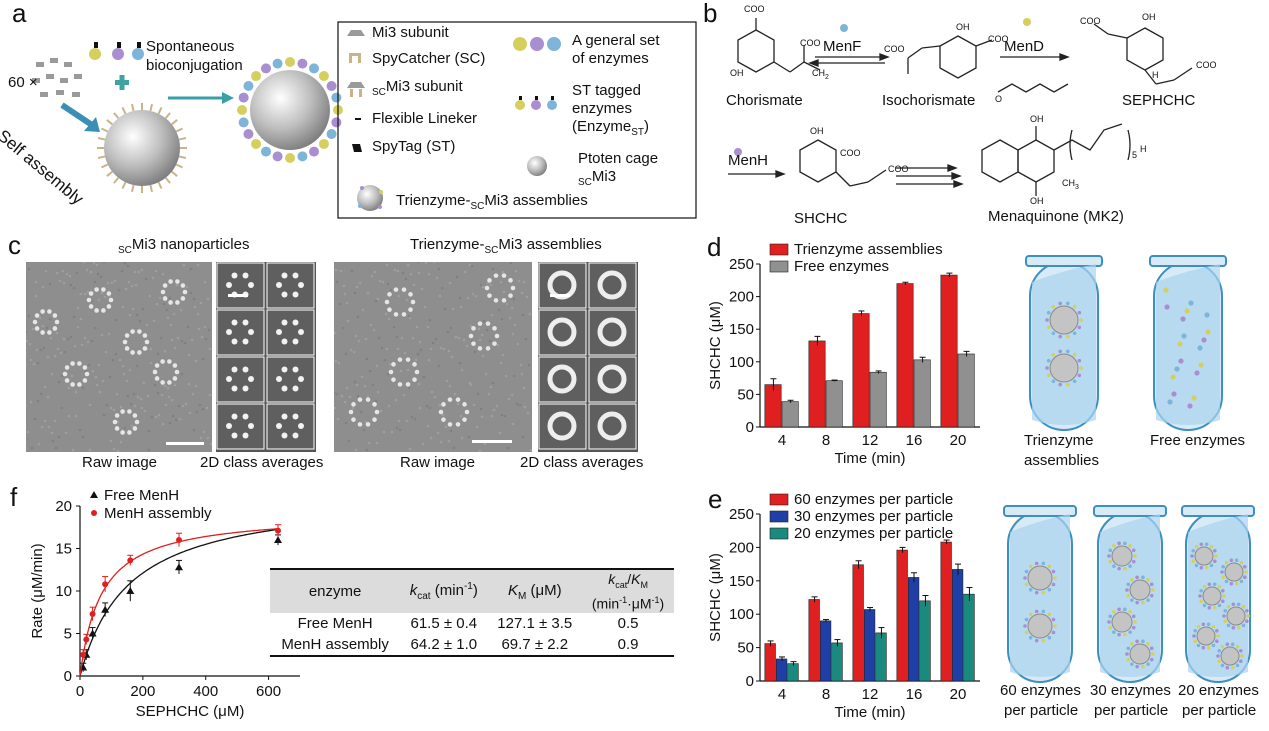 The height and width of the screenshot is (731, 1269). What do you see at coordinates (477, 206) in the screenshot?
I see `trienzyme-sub: SC` at bounding box center [477, 206].